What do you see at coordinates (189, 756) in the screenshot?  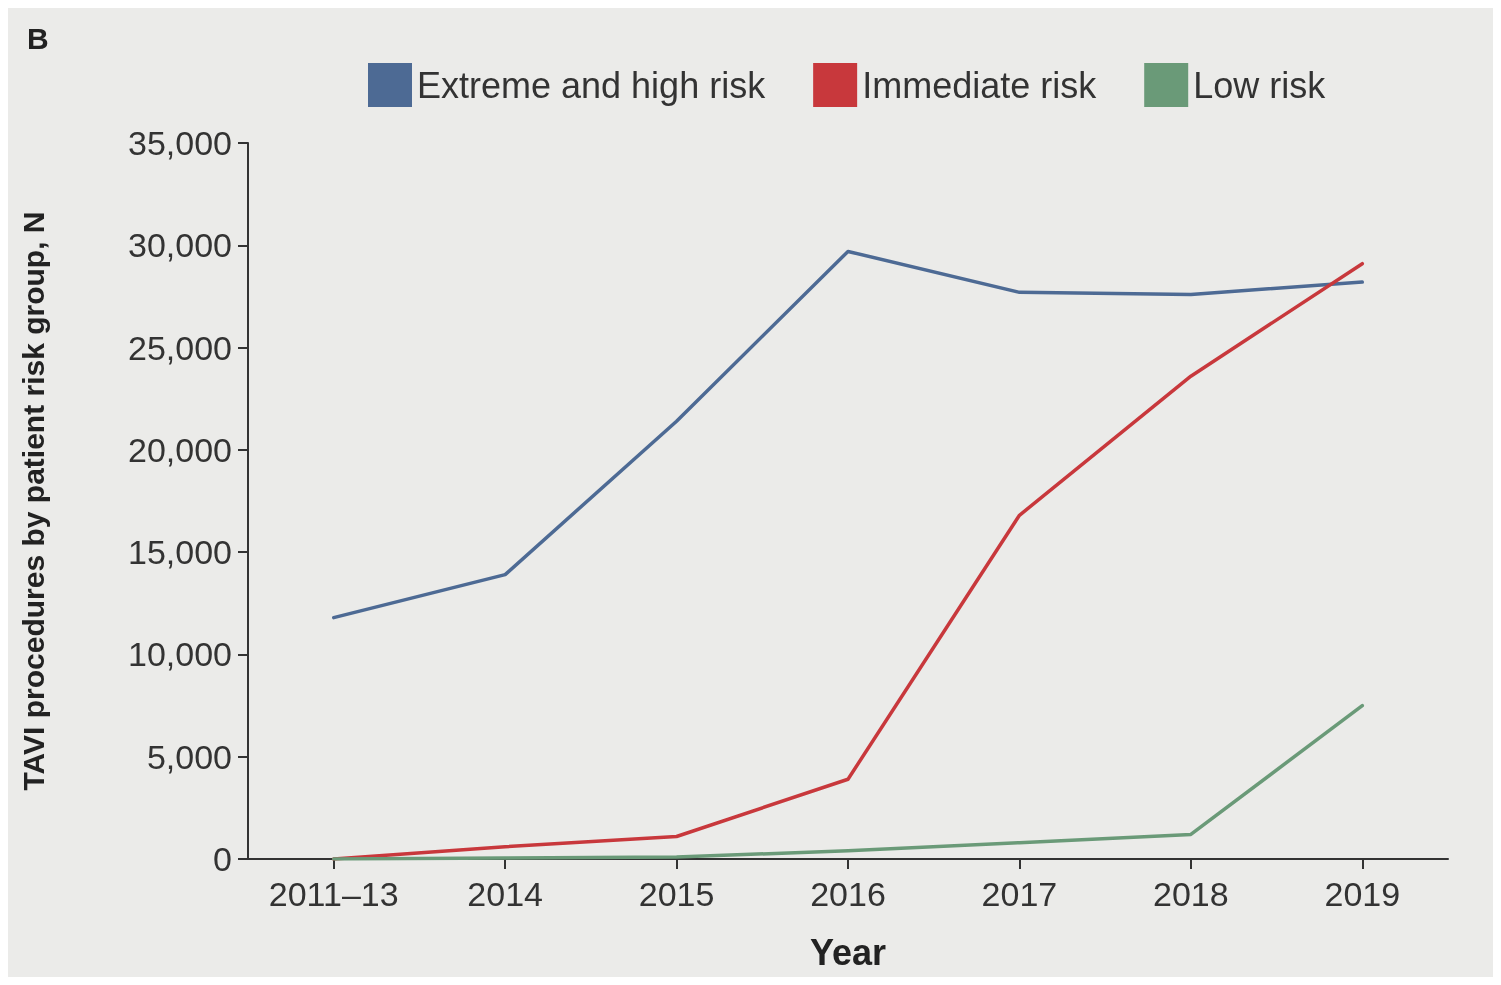 I see `y-tick-label: 5,000` at bounding box center [189, 756].